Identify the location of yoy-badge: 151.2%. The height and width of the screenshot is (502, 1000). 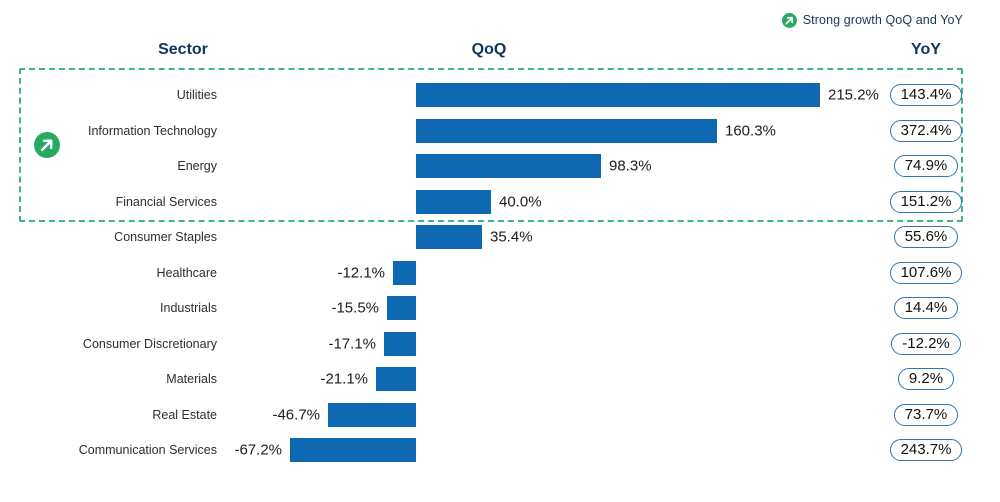
(926, 201).